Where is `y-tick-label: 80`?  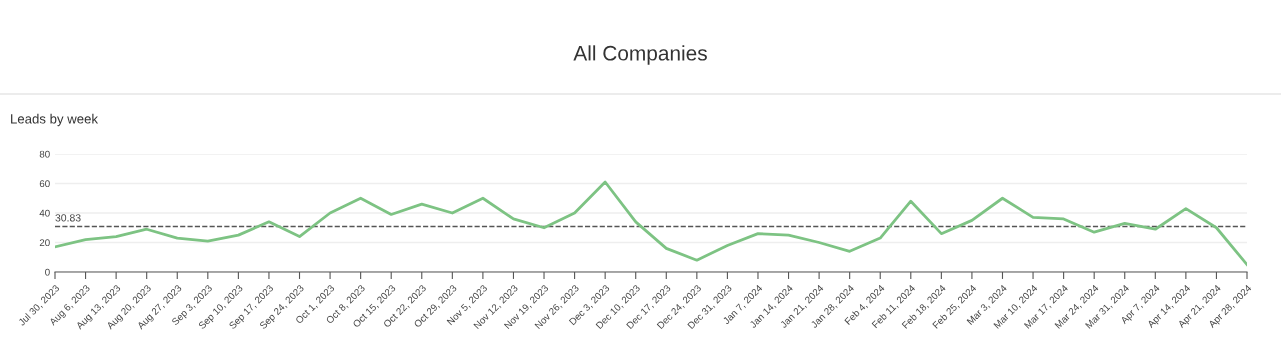 y-tick-label: 80 is located at coordinates (44, 154).